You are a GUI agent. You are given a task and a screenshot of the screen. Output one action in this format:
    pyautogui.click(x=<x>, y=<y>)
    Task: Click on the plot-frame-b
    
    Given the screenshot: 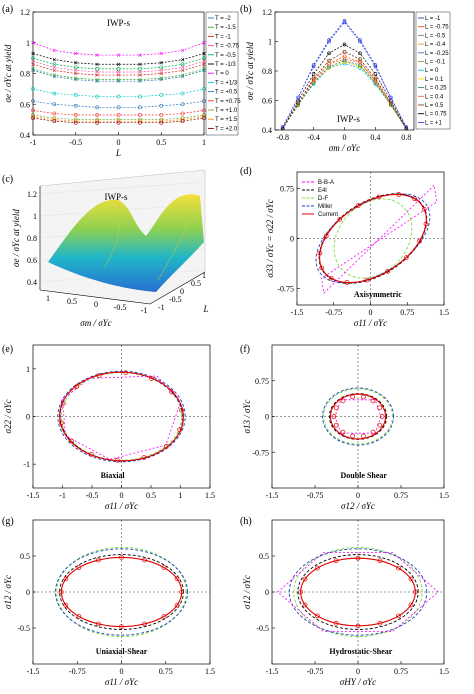 What is the action you would take?
    pyautogui.click(x=344, y=71)
    